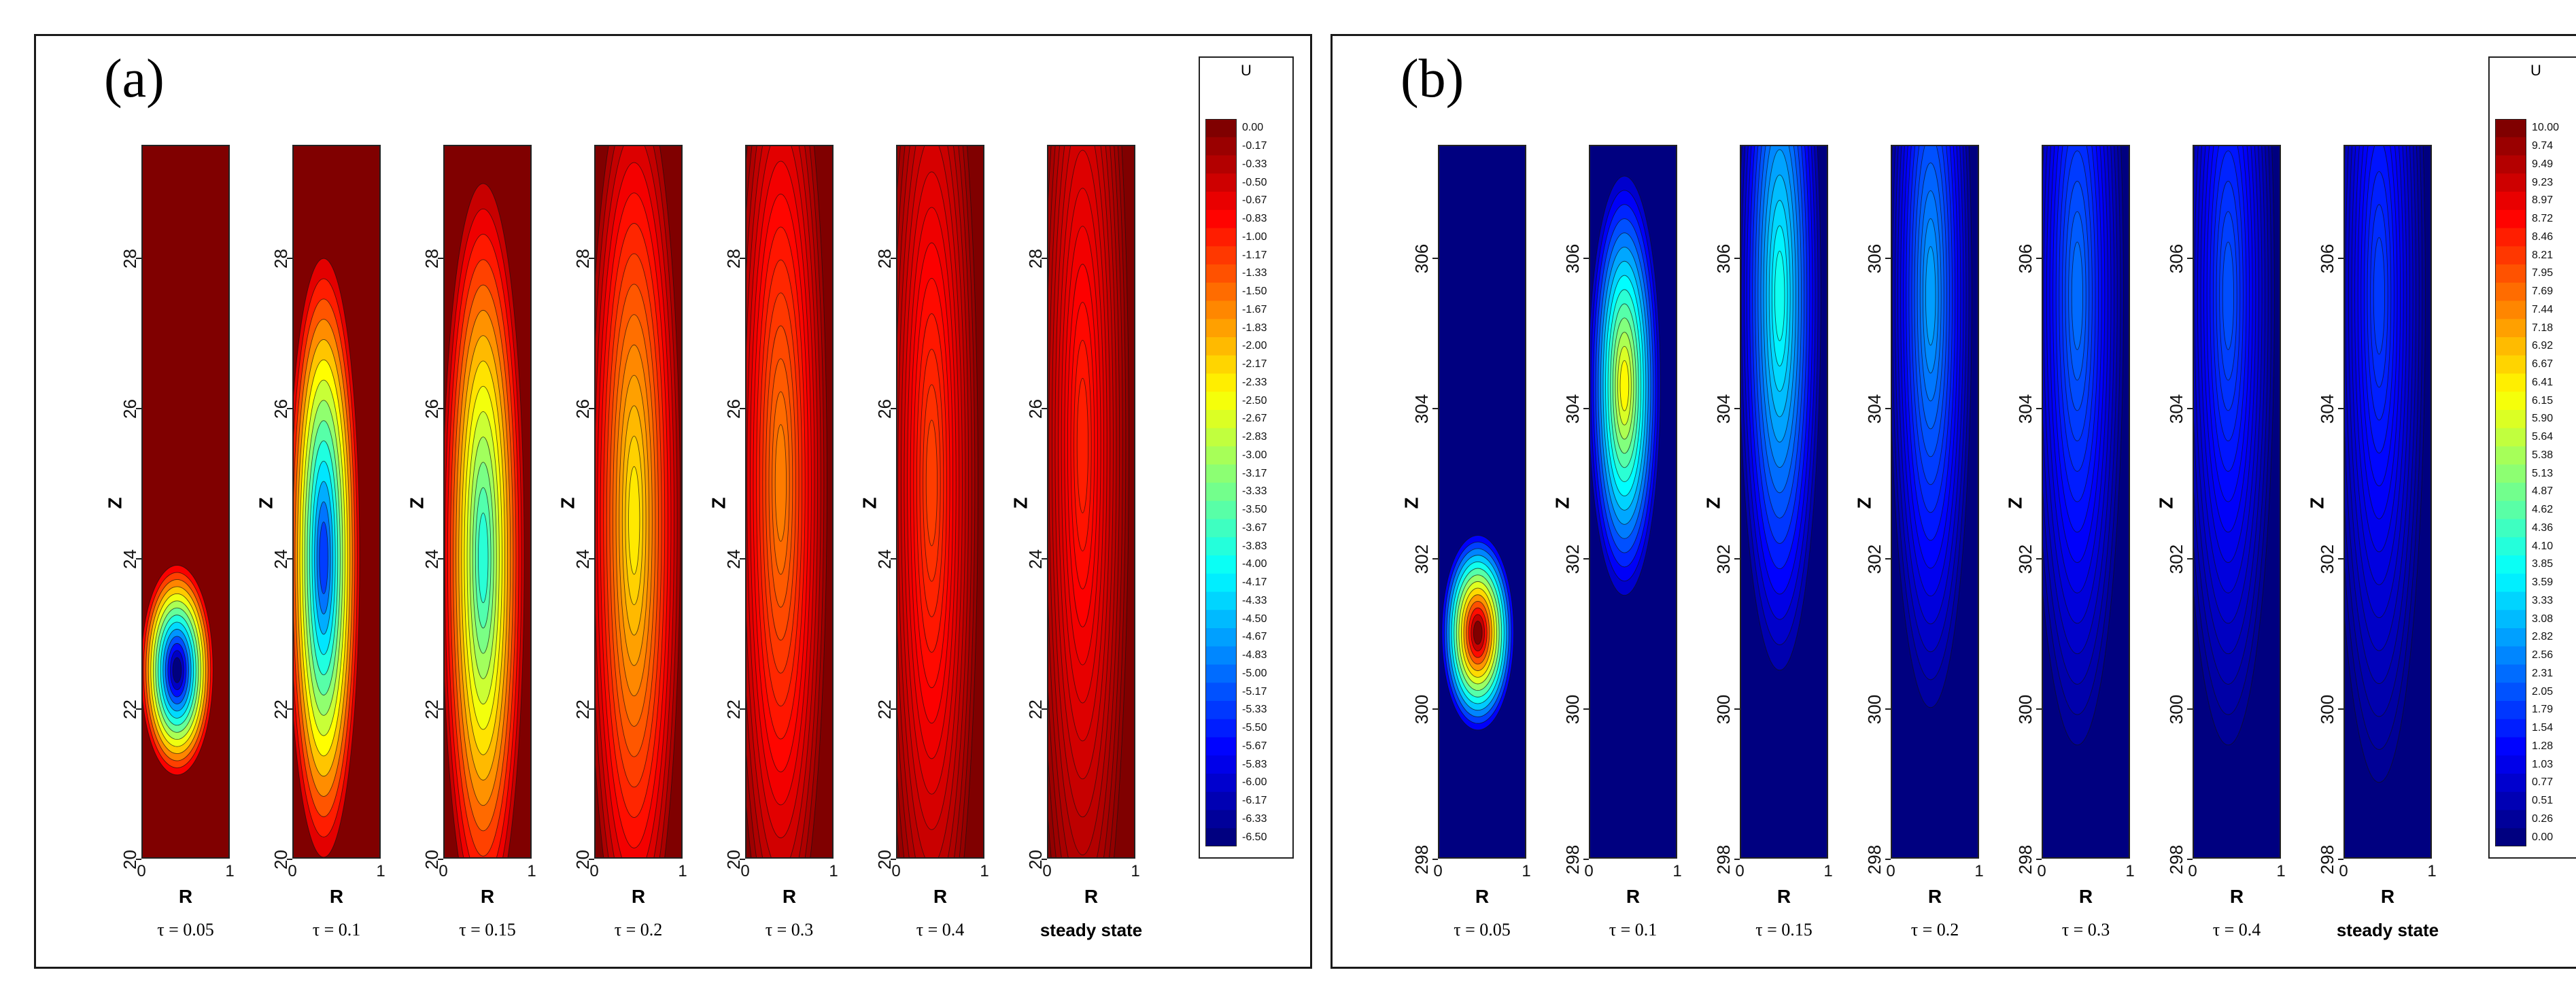 This screenshot has height=998, width=2576. What do you see at coordinates (2546, 128) in the screenshot?
I see `colorbar-tick-label: 10.00` at bounding box center [2546, 128].